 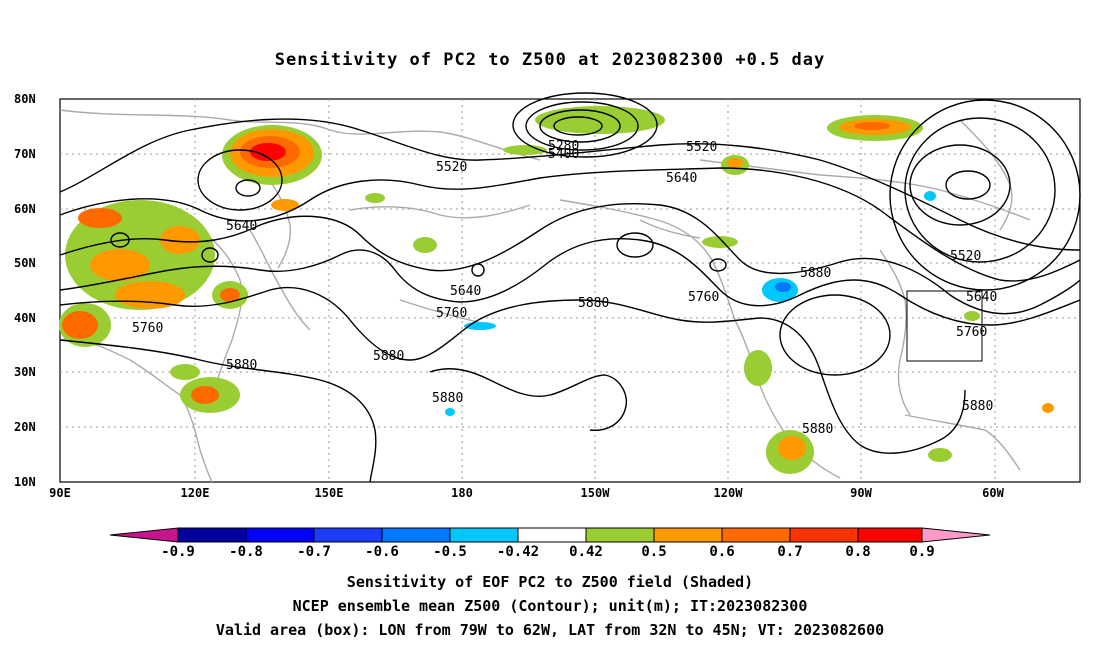 I want to click on colorbar-label: 0.8, so click(x=858, y=552).